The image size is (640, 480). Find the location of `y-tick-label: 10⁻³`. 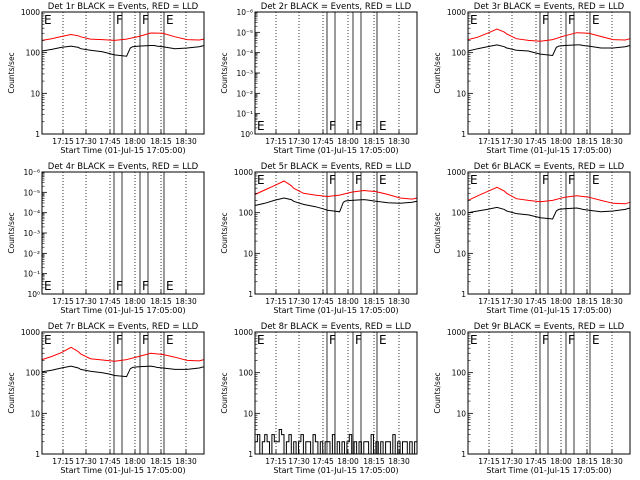

y-tick-label: 10⁻³ is located at coordinates (31, 233).